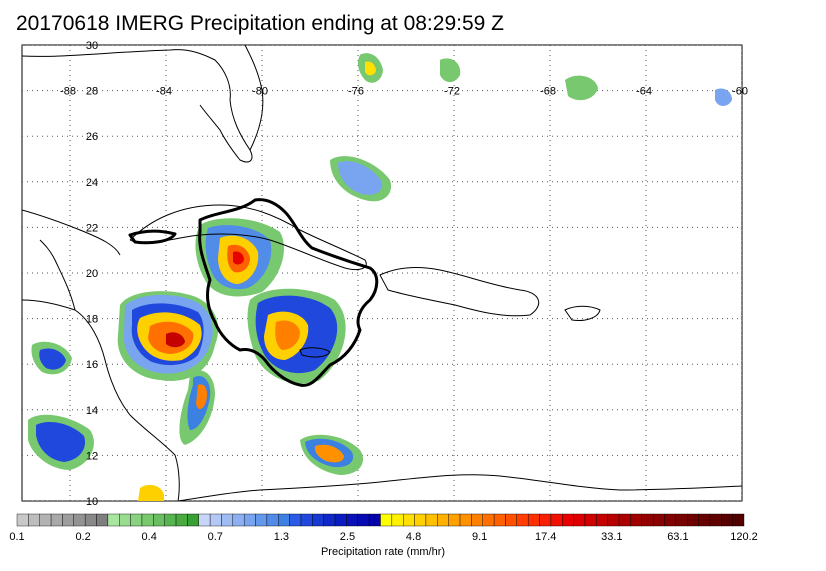 This screenshot has height=571, width=826. Describe the element at coordinates (92, 183) in the screenshot. I see `latitude-label: 24` at that location.